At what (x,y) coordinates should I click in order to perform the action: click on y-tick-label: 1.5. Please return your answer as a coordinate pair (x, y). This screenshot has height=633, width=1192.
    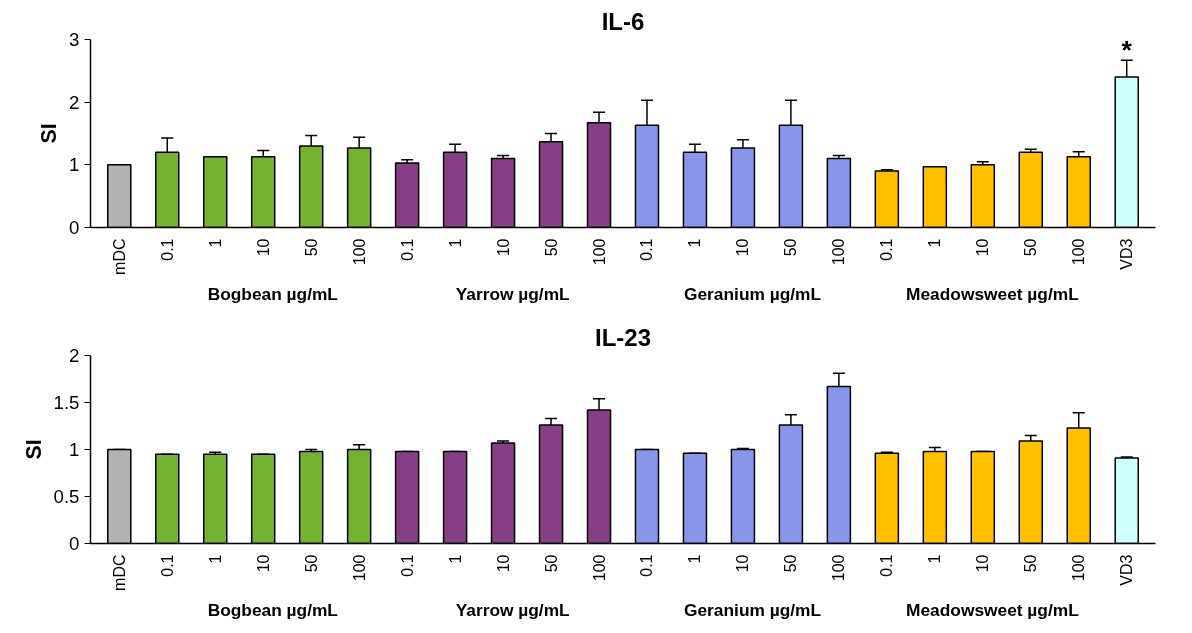
    Looking at the image, I should click on (66, 402).